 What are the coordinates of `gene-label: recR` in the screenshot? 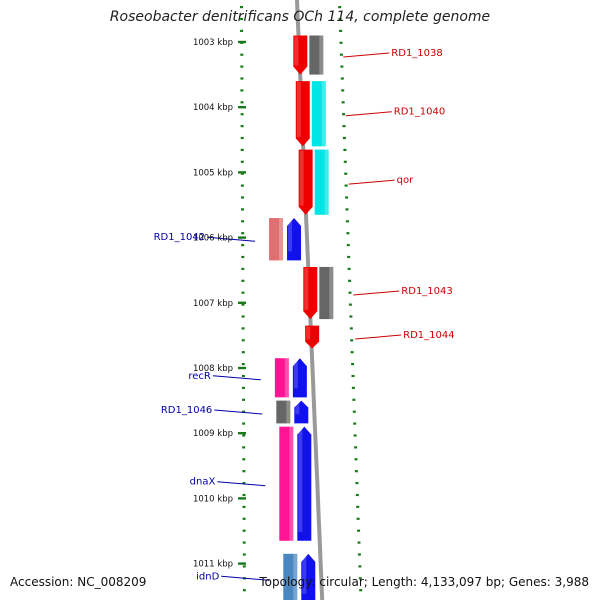 It's located at (199, 376).